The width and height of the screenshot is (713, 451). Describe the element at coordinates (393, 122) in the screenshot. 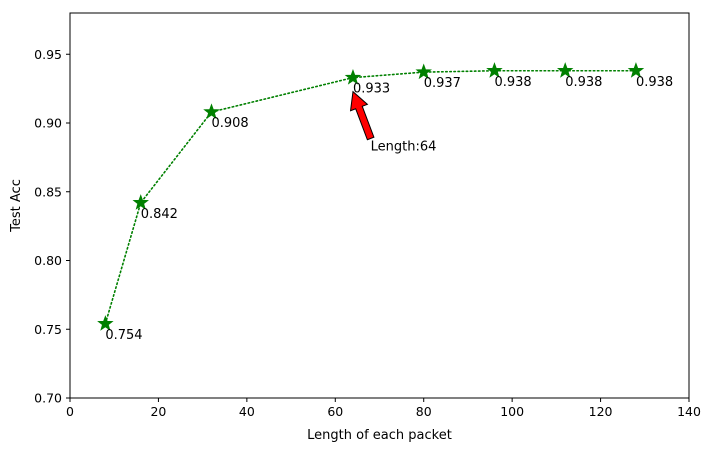

I see `annotation-layer: Length:64` at that location.